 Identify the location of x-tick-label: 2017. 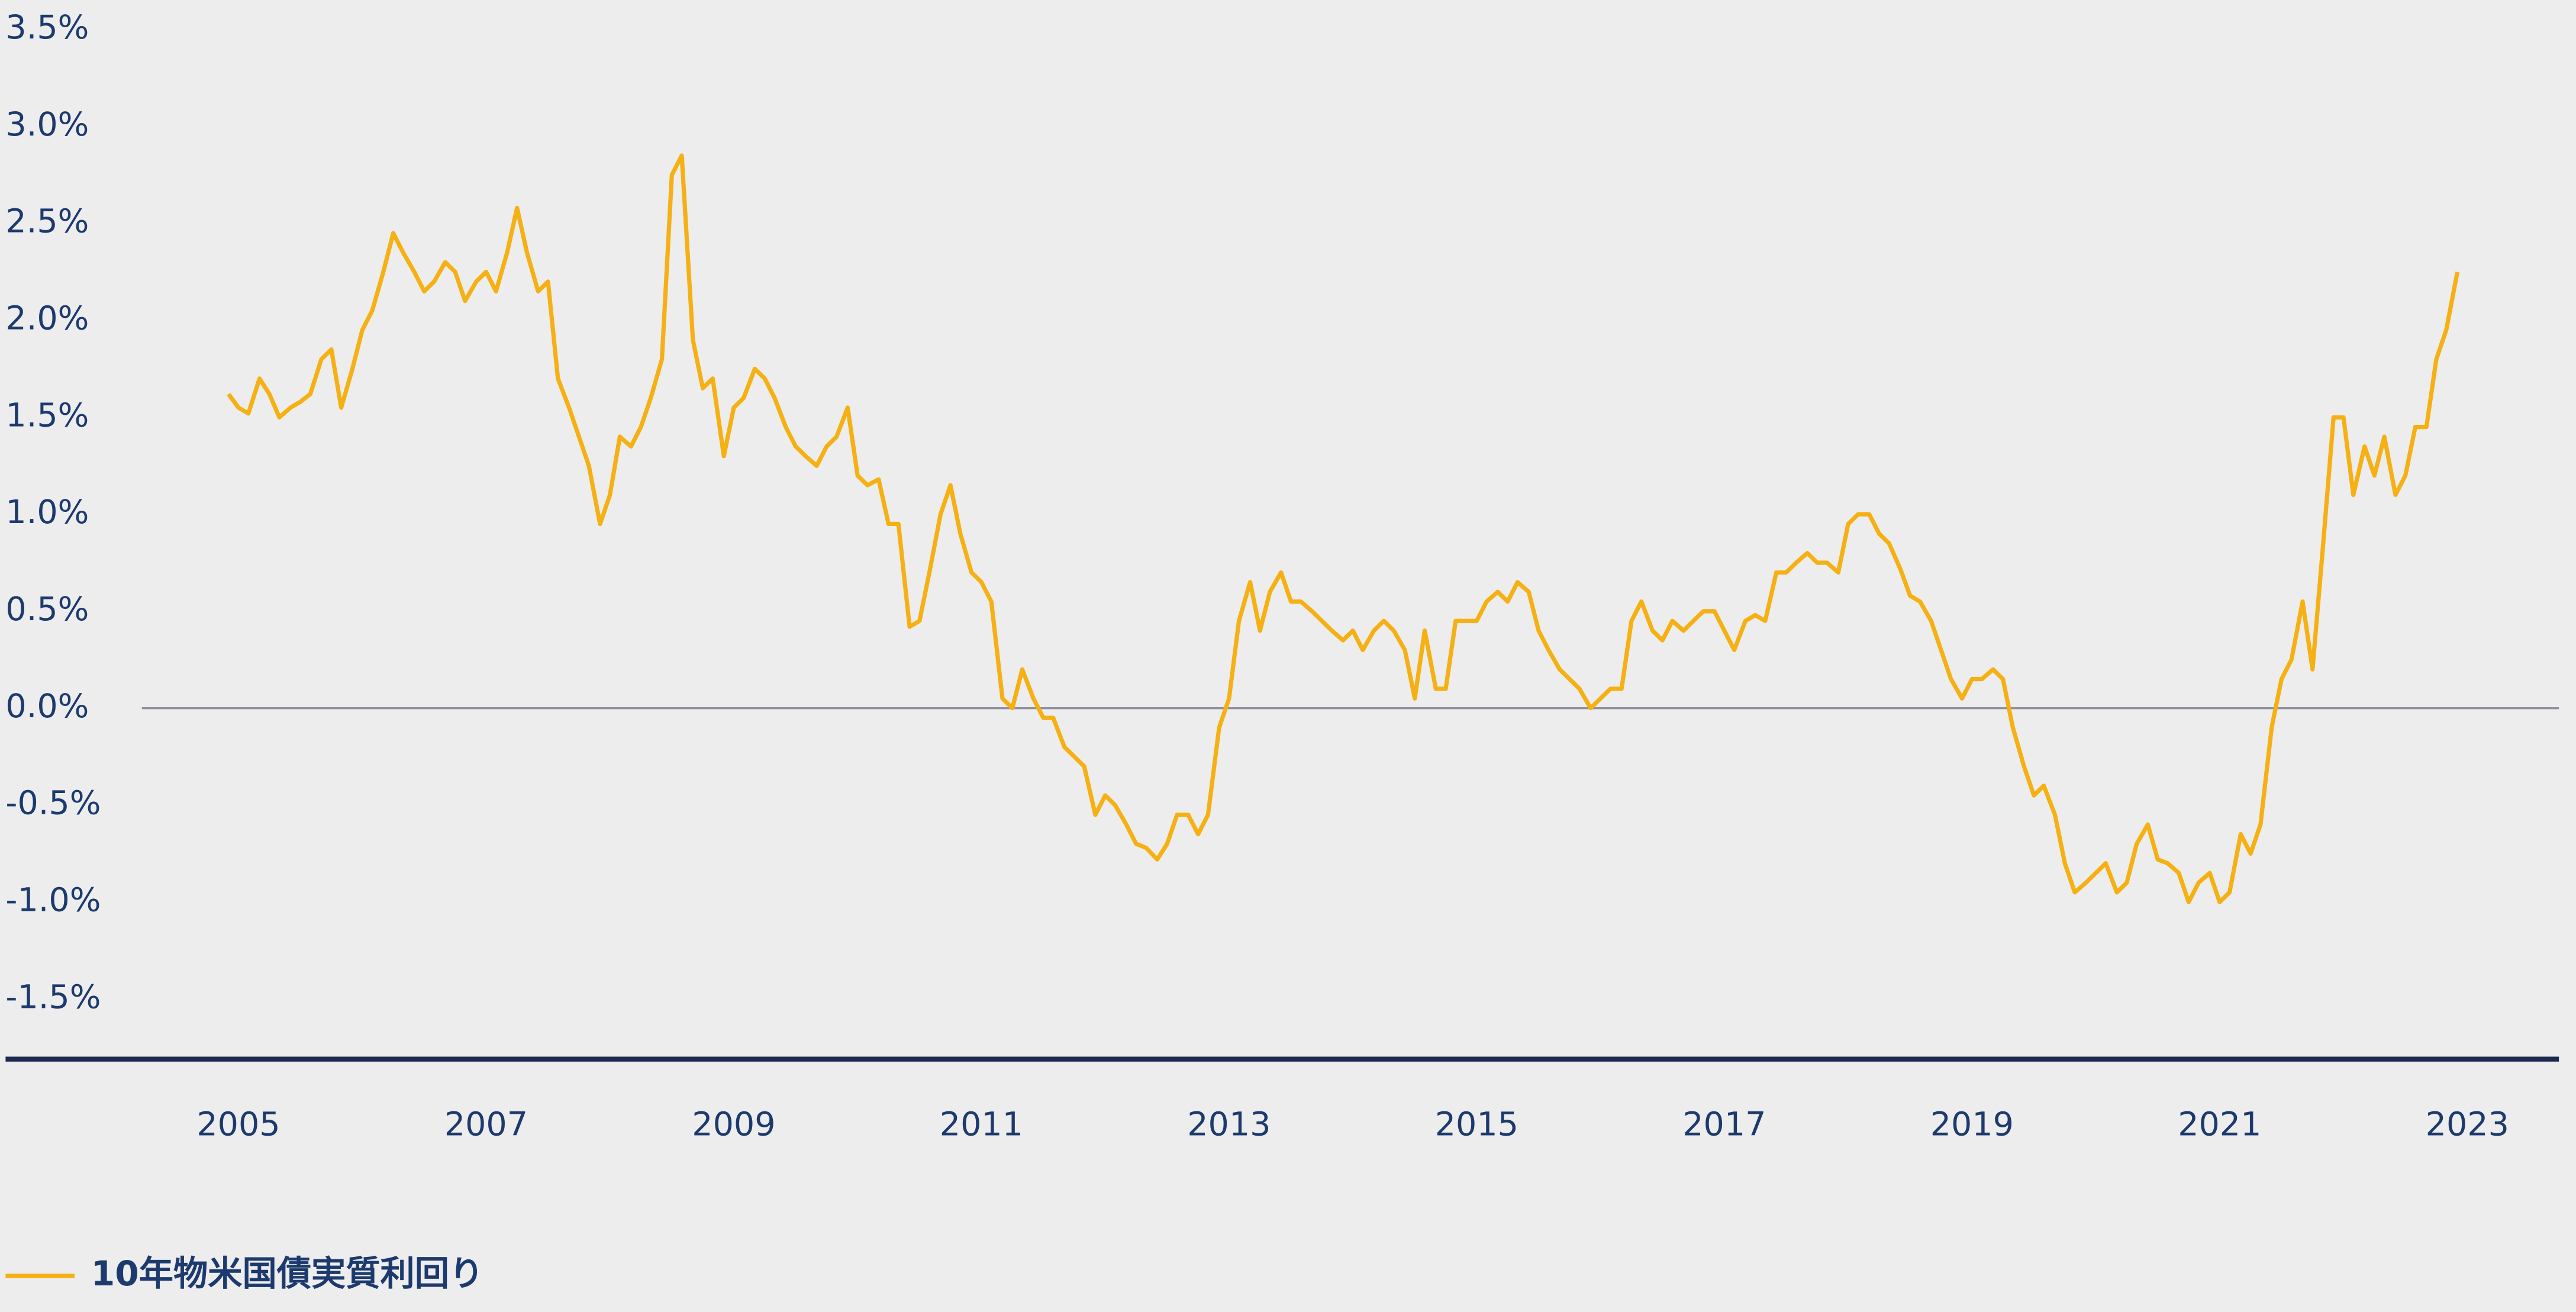
(1724, 1124).